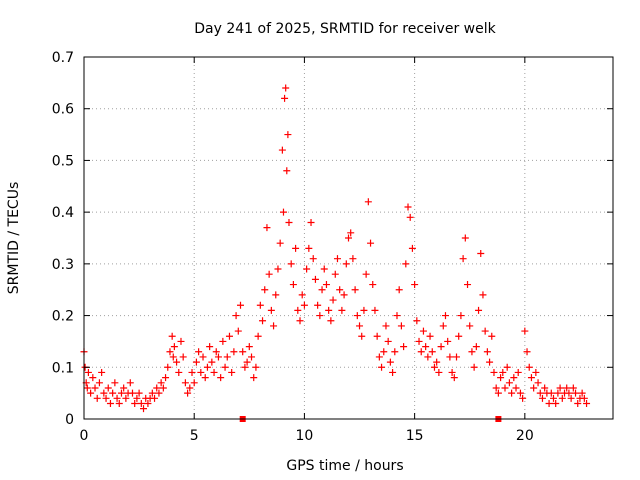 The image size is (640, 480). What do you see at coordinates (63, 317) in the screenshot?
I see `y-tick-label: 0.2` at bounding box center [63, 317].